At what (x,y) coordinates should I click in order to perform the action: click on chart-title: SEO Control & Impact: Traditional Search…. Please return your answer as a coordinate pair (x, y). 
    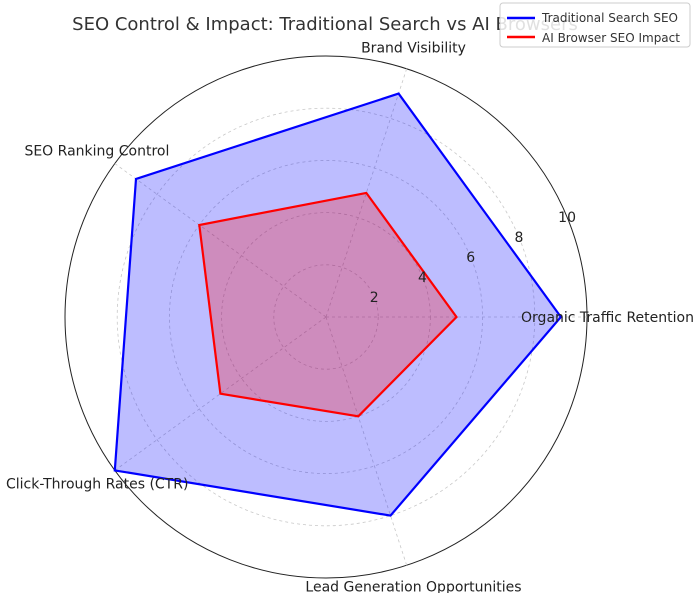
    Looking at the image, I should click on (325, 24).